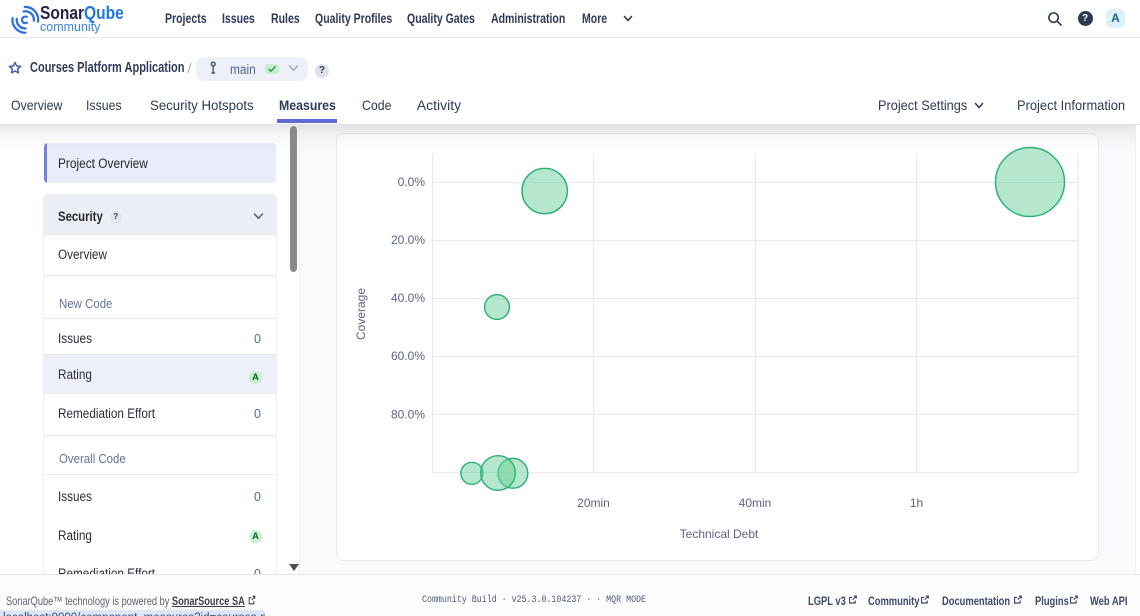  What do you see at coordinates (916, 503) in the screenshot?
I see `svg-text: 1h` at bounding box center [916, 503].